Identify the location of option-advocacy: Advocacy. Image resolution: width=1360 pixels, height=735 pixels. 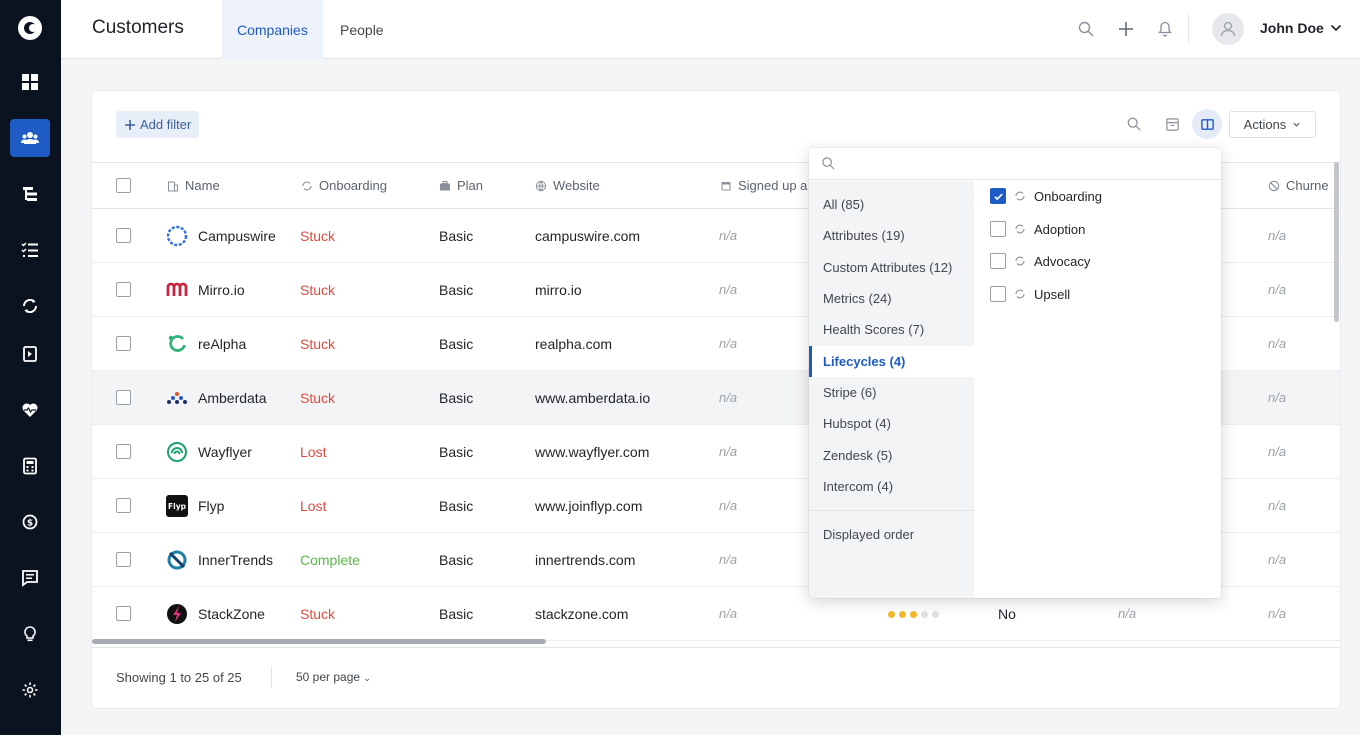
(1040, 261).